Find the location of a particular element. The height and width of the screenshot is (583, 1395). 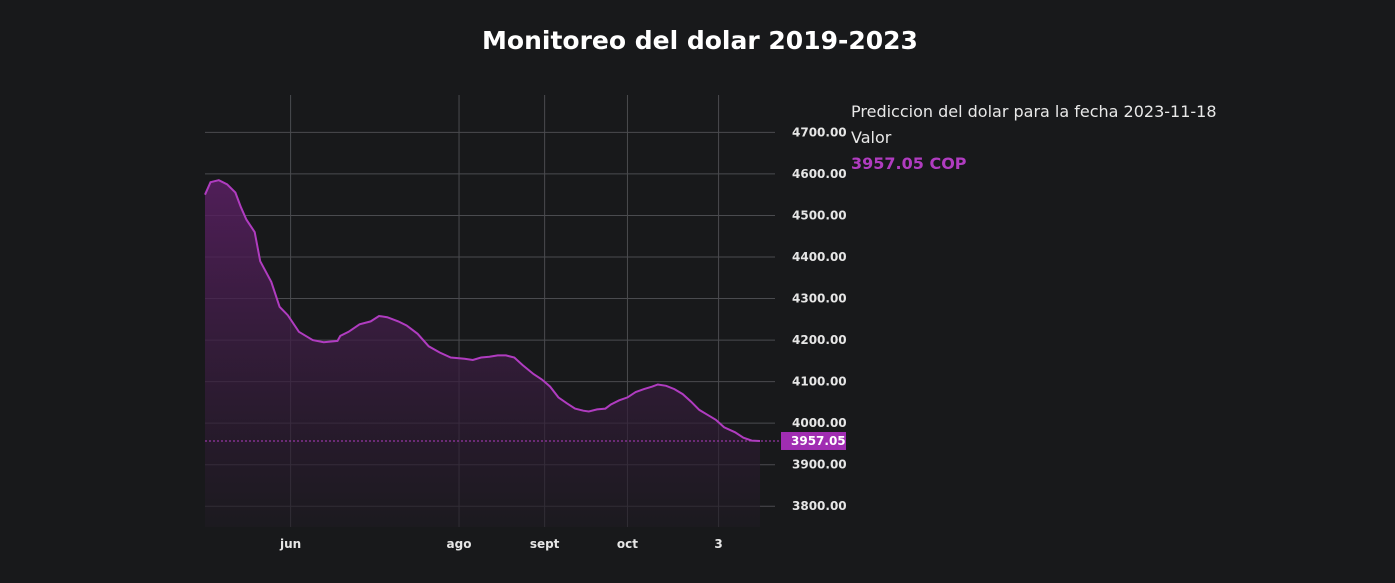

x-tick-label: oct is located at coordinates (627, 544).